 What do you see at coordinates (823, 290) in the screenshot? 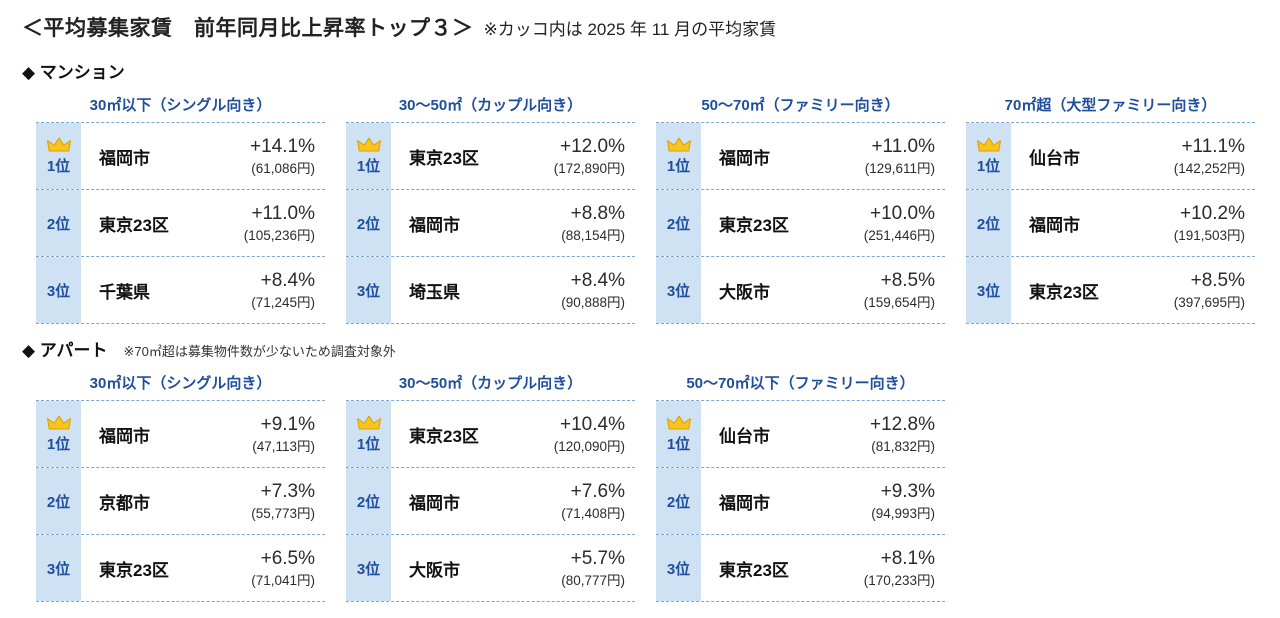
I see `row-body: 大阪市 +8.5% (159,654円)` at bounding box center [823, 290].